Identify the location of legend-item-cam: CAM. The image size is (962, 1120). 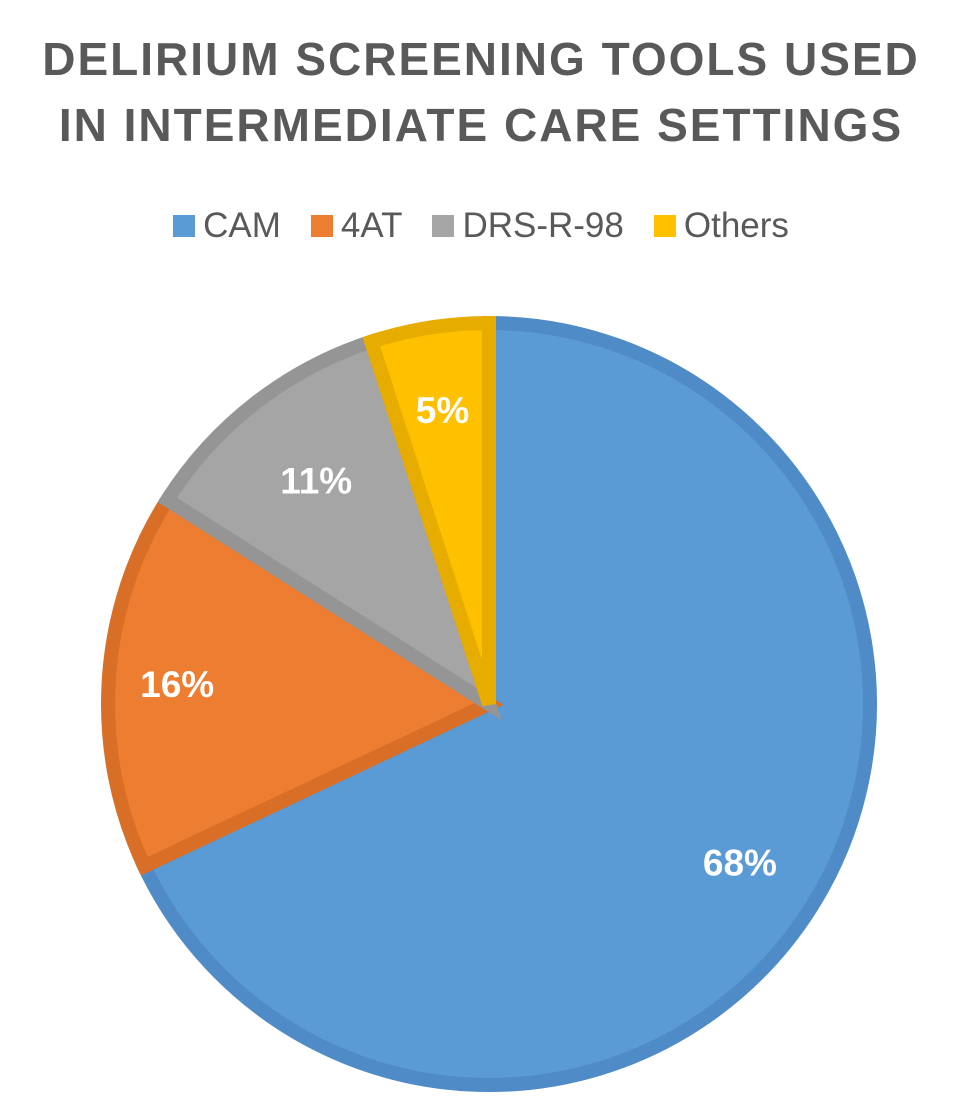
(227, 226).